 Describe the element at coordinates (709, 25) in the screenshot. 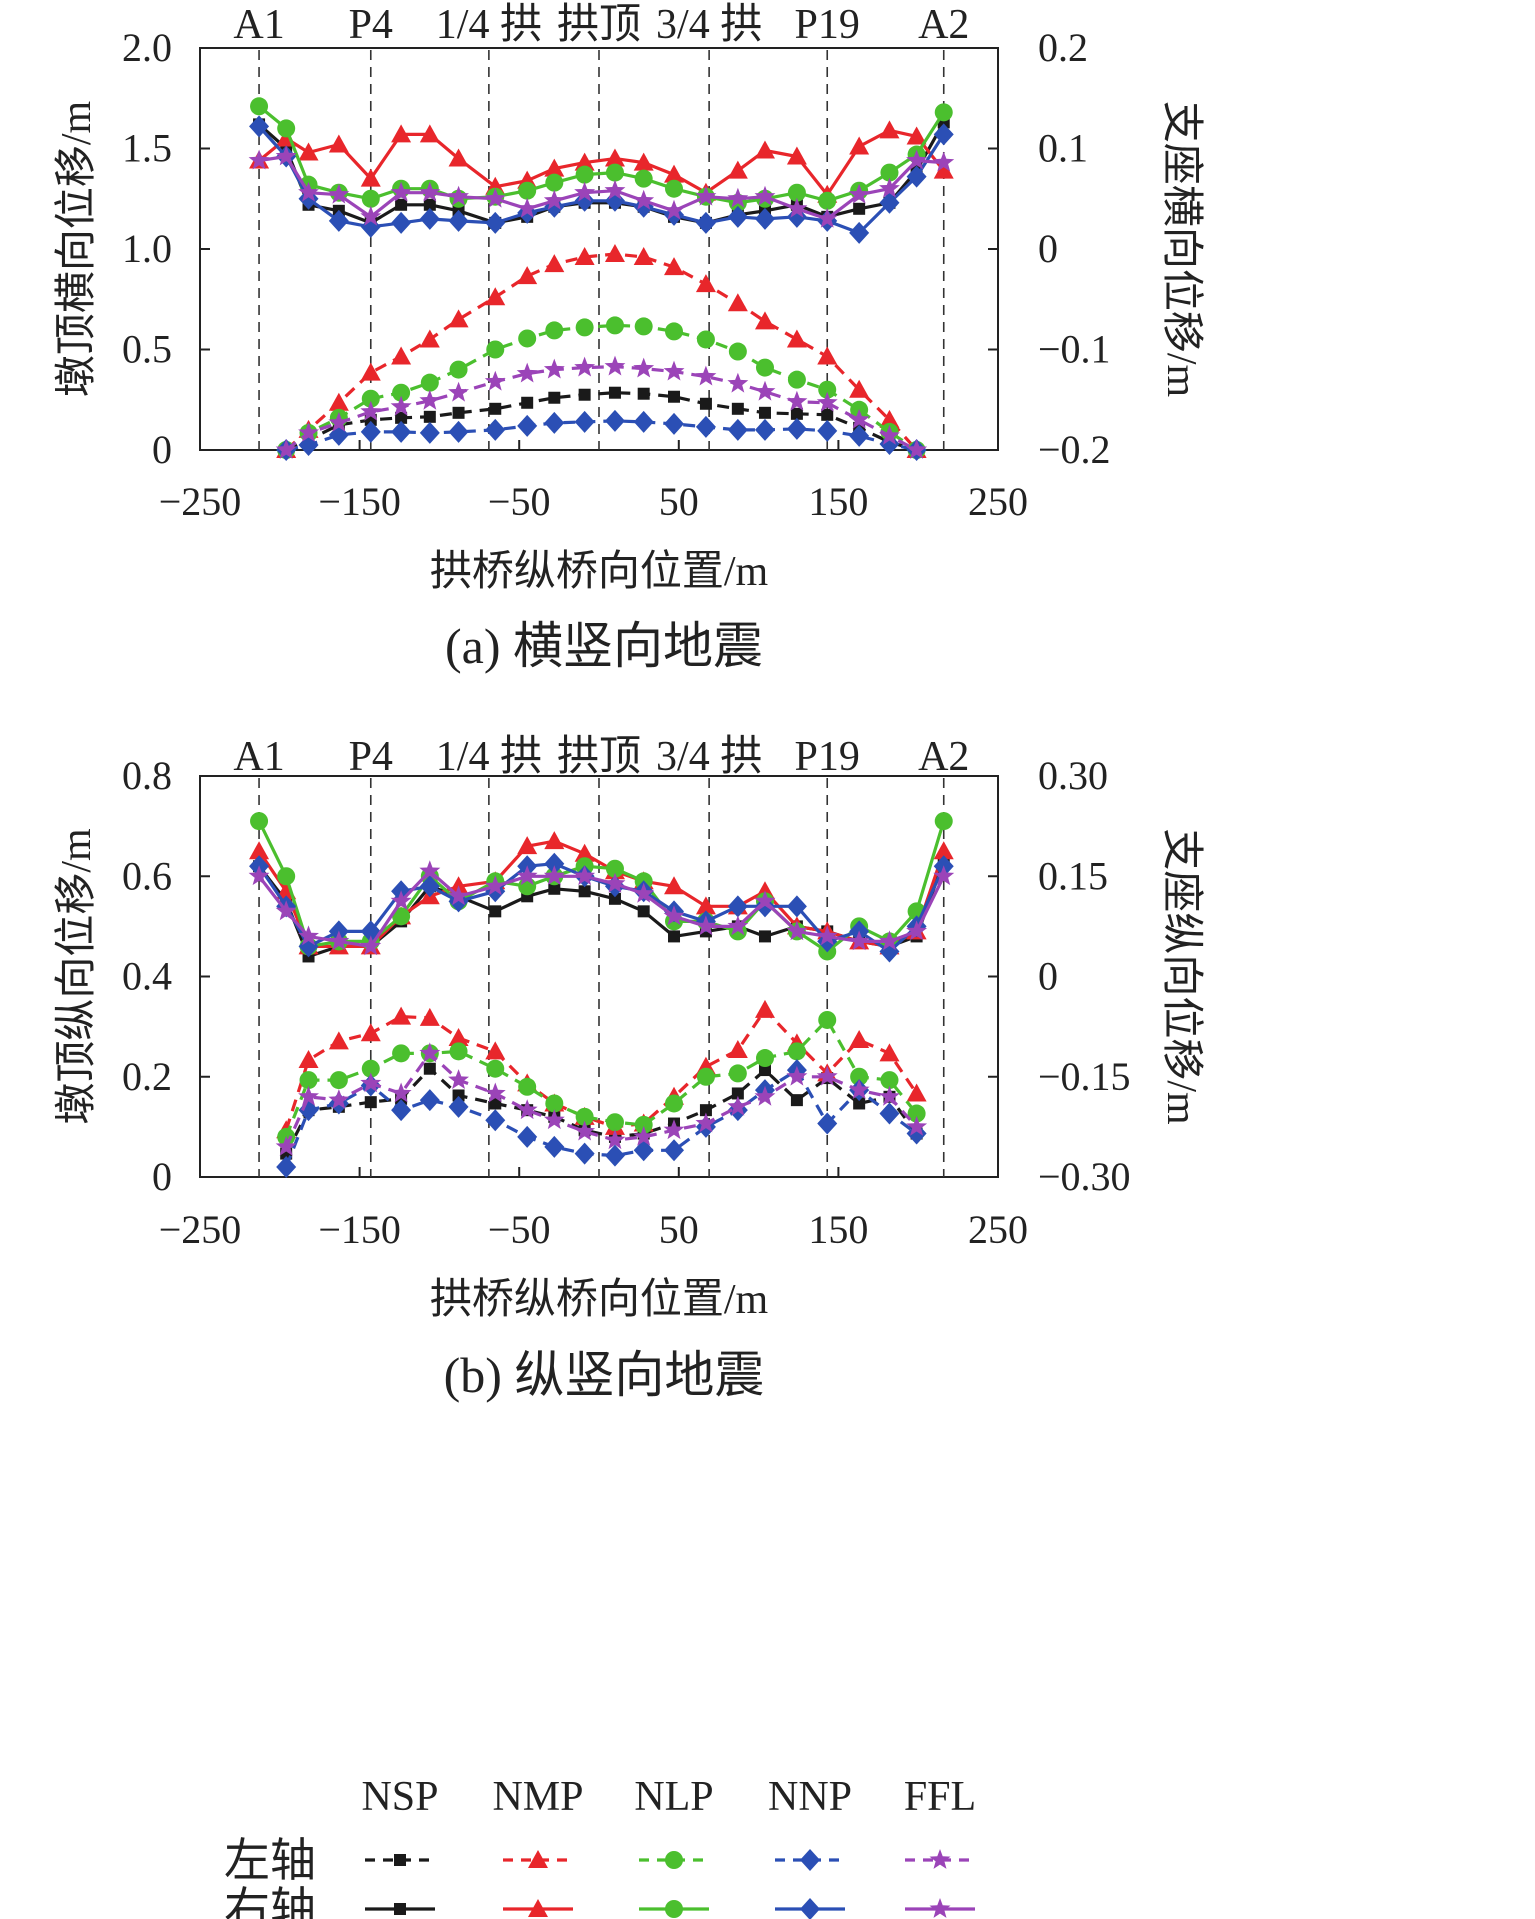

I see `location-marker-label: 3/4 拱` at that location.